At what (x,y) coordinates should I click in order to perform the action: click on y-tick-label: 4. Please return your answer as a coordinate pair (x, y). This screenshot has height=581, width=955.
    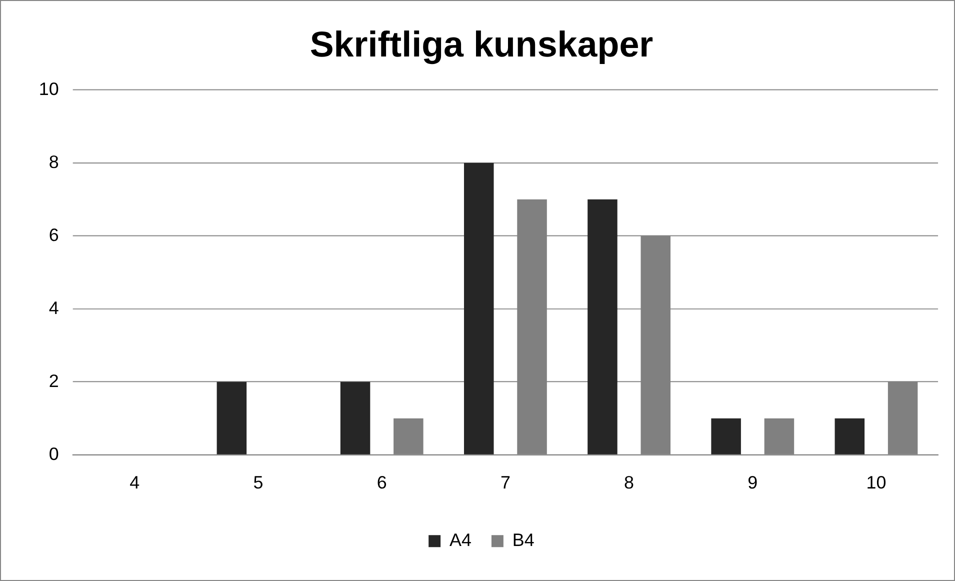
    Looking at the image, I should click on (53, 308).